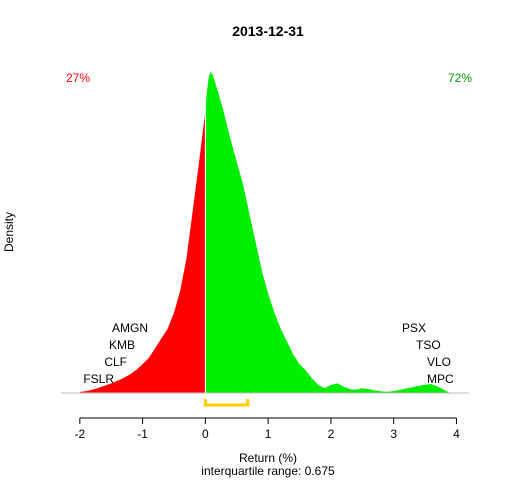  I want to click on x-tick-label: -1, so click(142, 434).